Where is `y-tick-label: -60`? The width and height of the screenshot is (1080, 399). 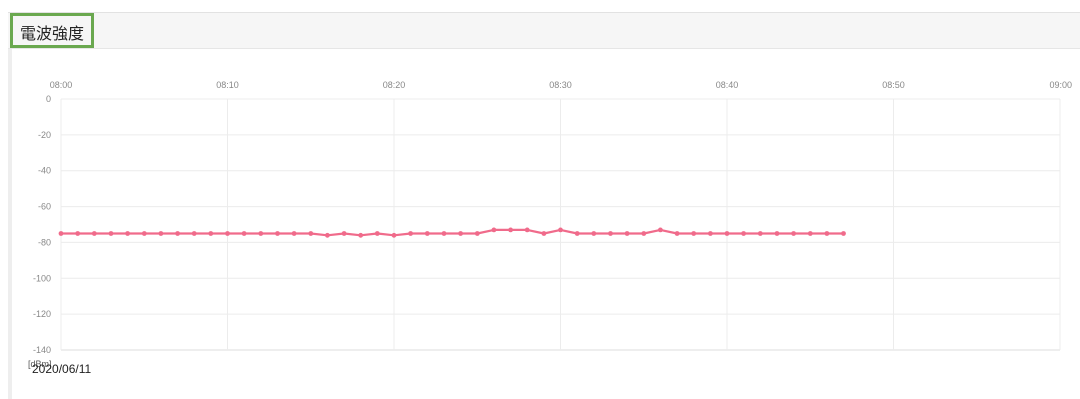
y-tick-label: -60 is located at coordinates (44, 207).